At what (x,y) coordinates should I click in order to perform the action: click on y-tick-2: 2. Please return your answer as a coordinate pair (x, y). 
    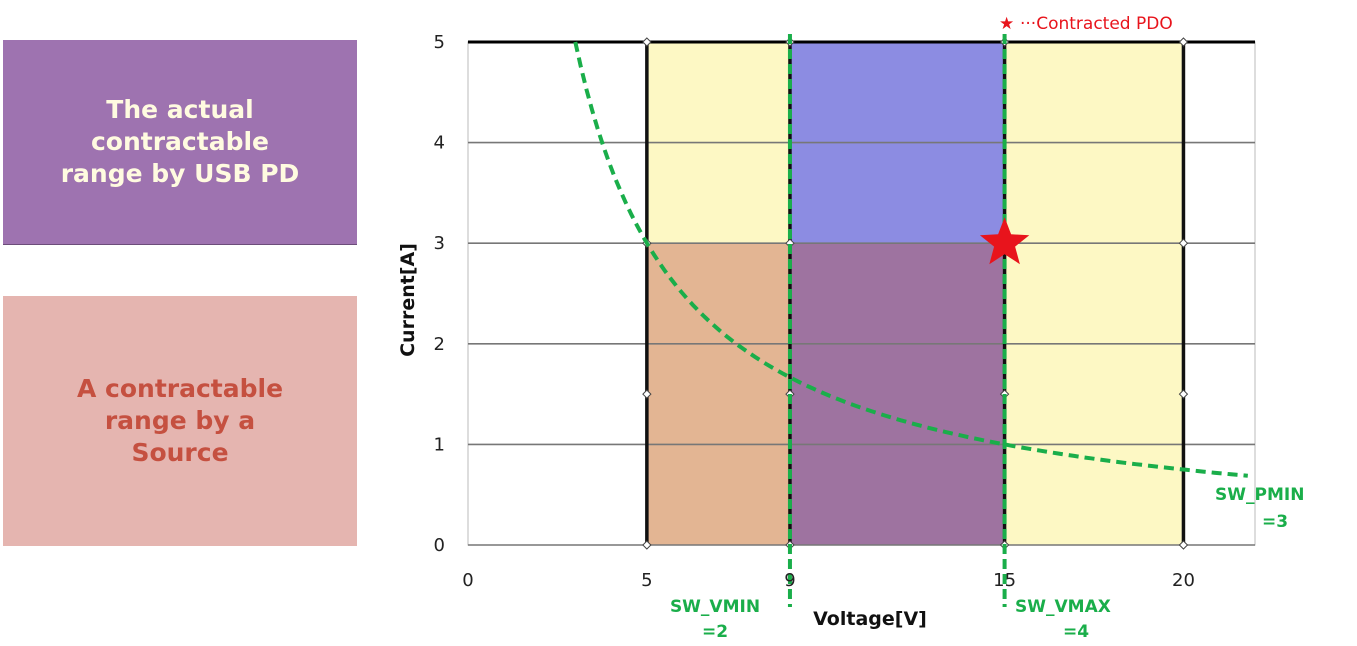
    Looking at the image, I should click on (439, 344).